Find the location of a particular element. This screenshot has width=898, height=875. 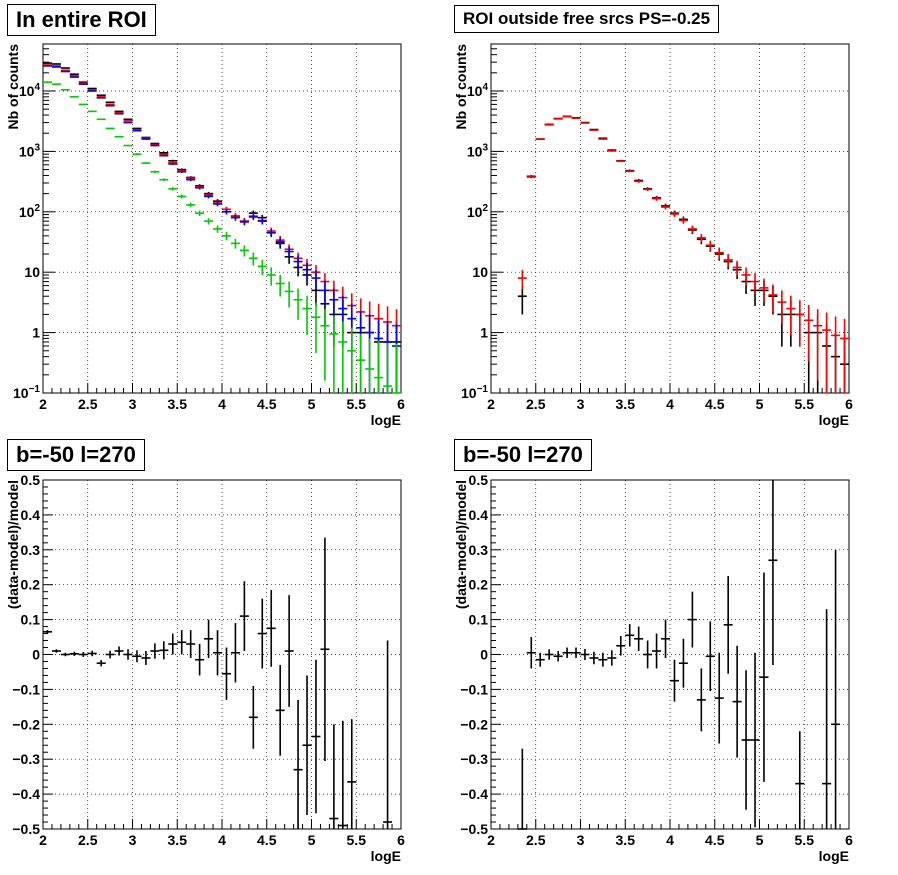

title-panel-4-text: b=-50 l=270 is located at coordinates (523, 454).